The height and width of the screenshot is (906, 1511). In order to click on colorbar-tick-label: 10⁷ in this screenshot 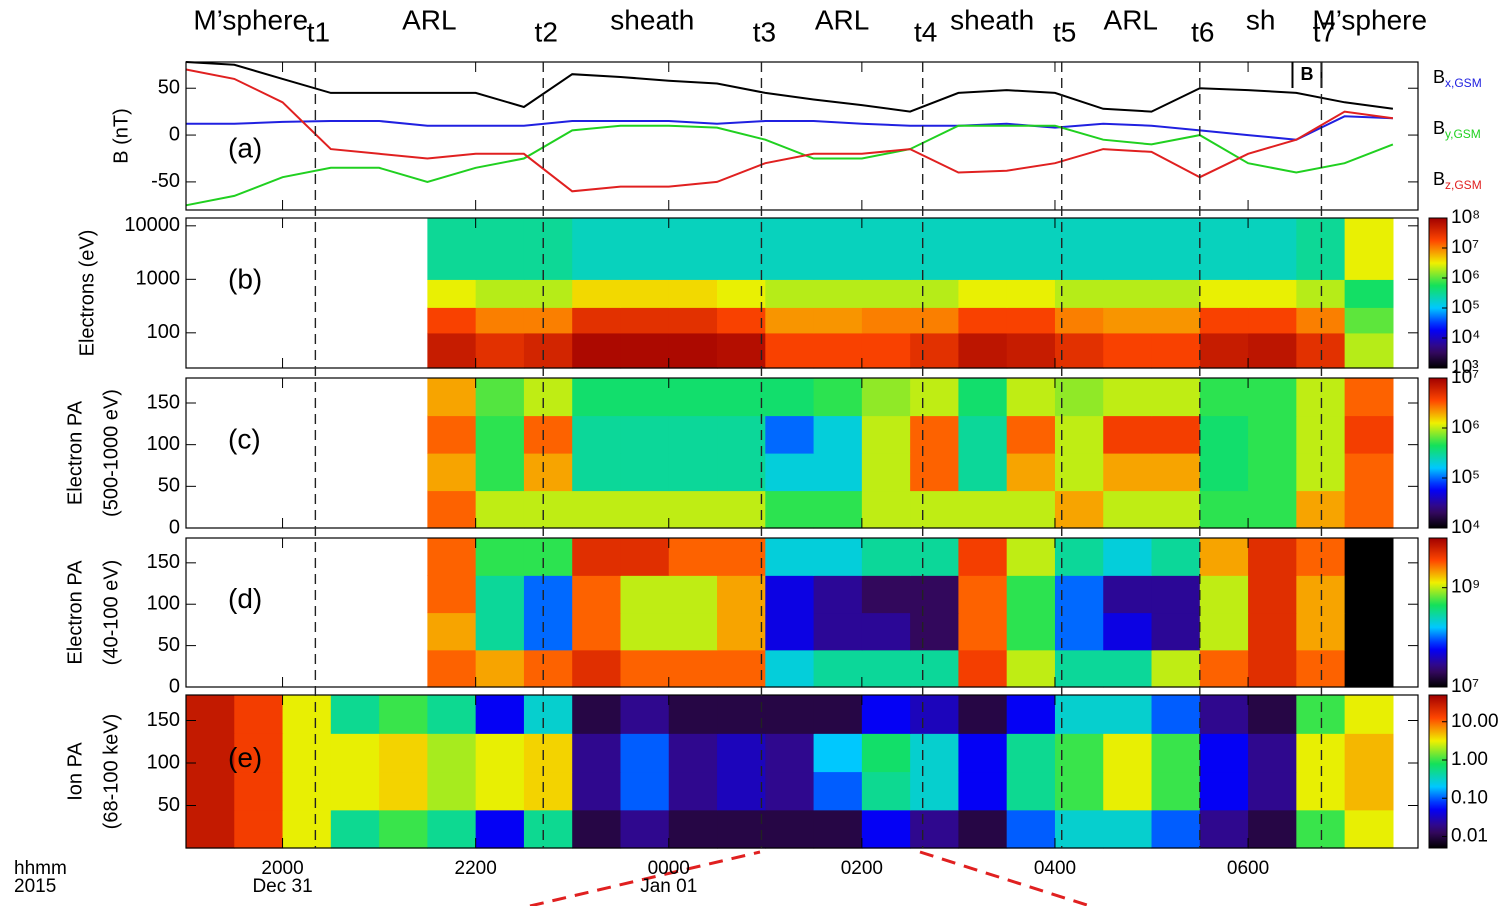, I will do `click(1465, 377)`.